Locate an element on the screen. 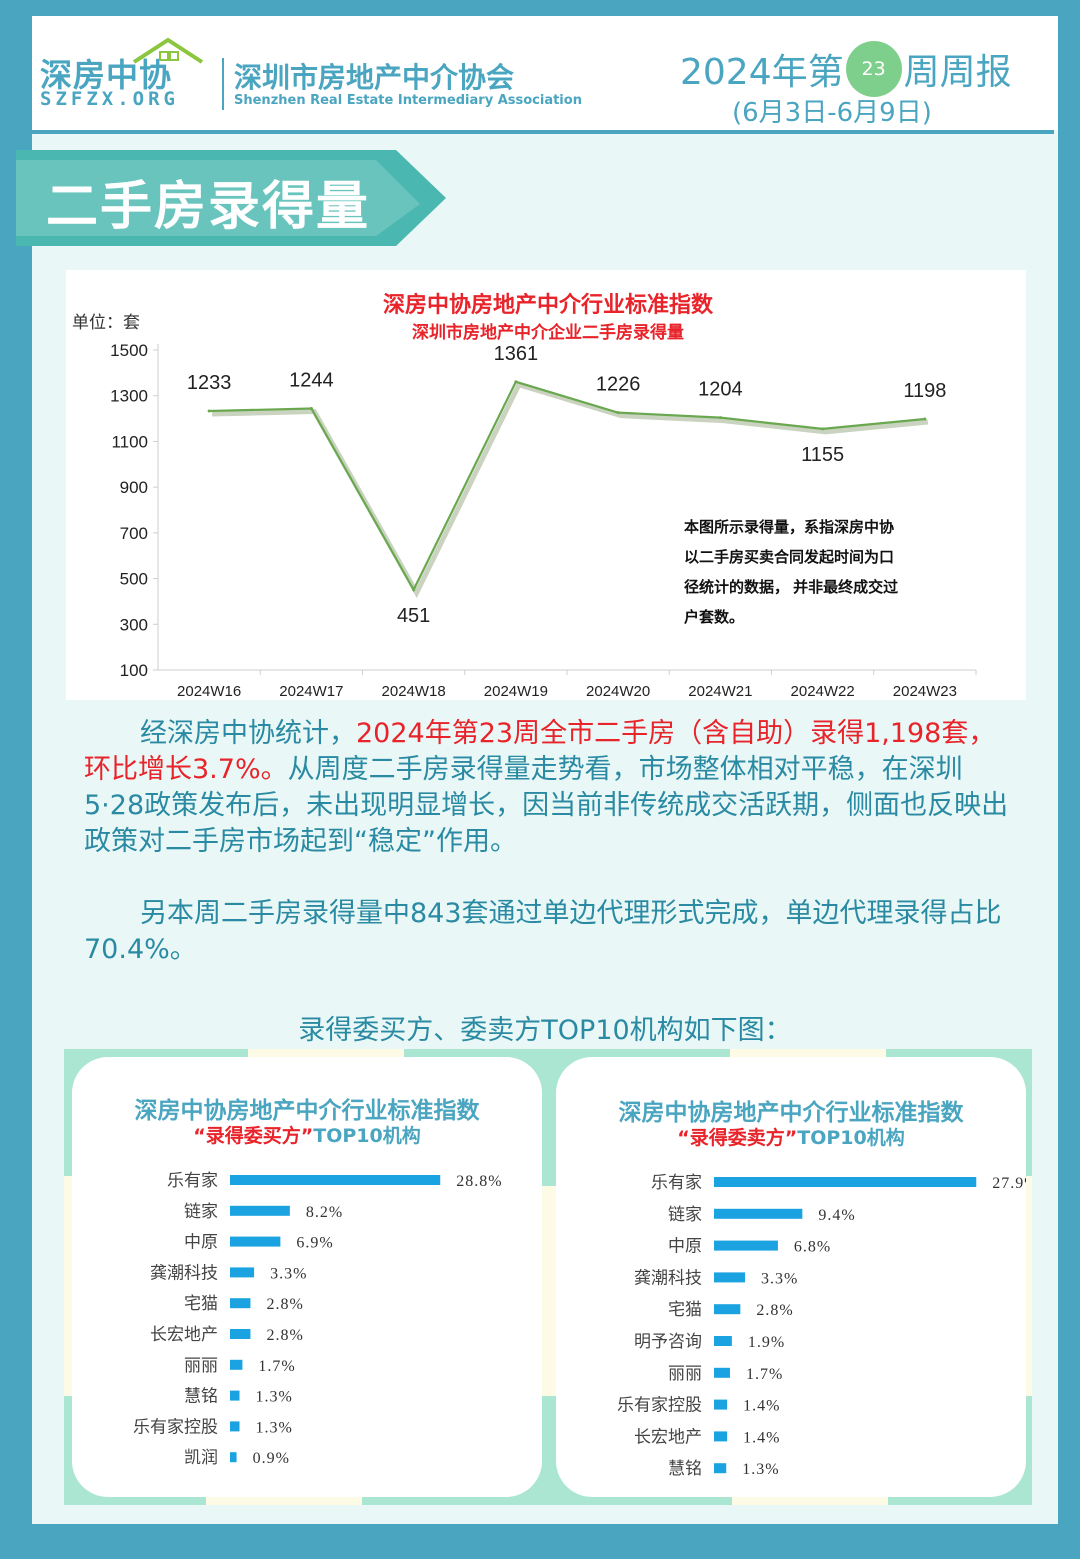 The width and height of the screenshot is (1080, 1559). summary-highlight: 2024年第23周全市二手房（含自助）录得1,198套，环比增长3.7%。 is located at coordinates (540, 751).